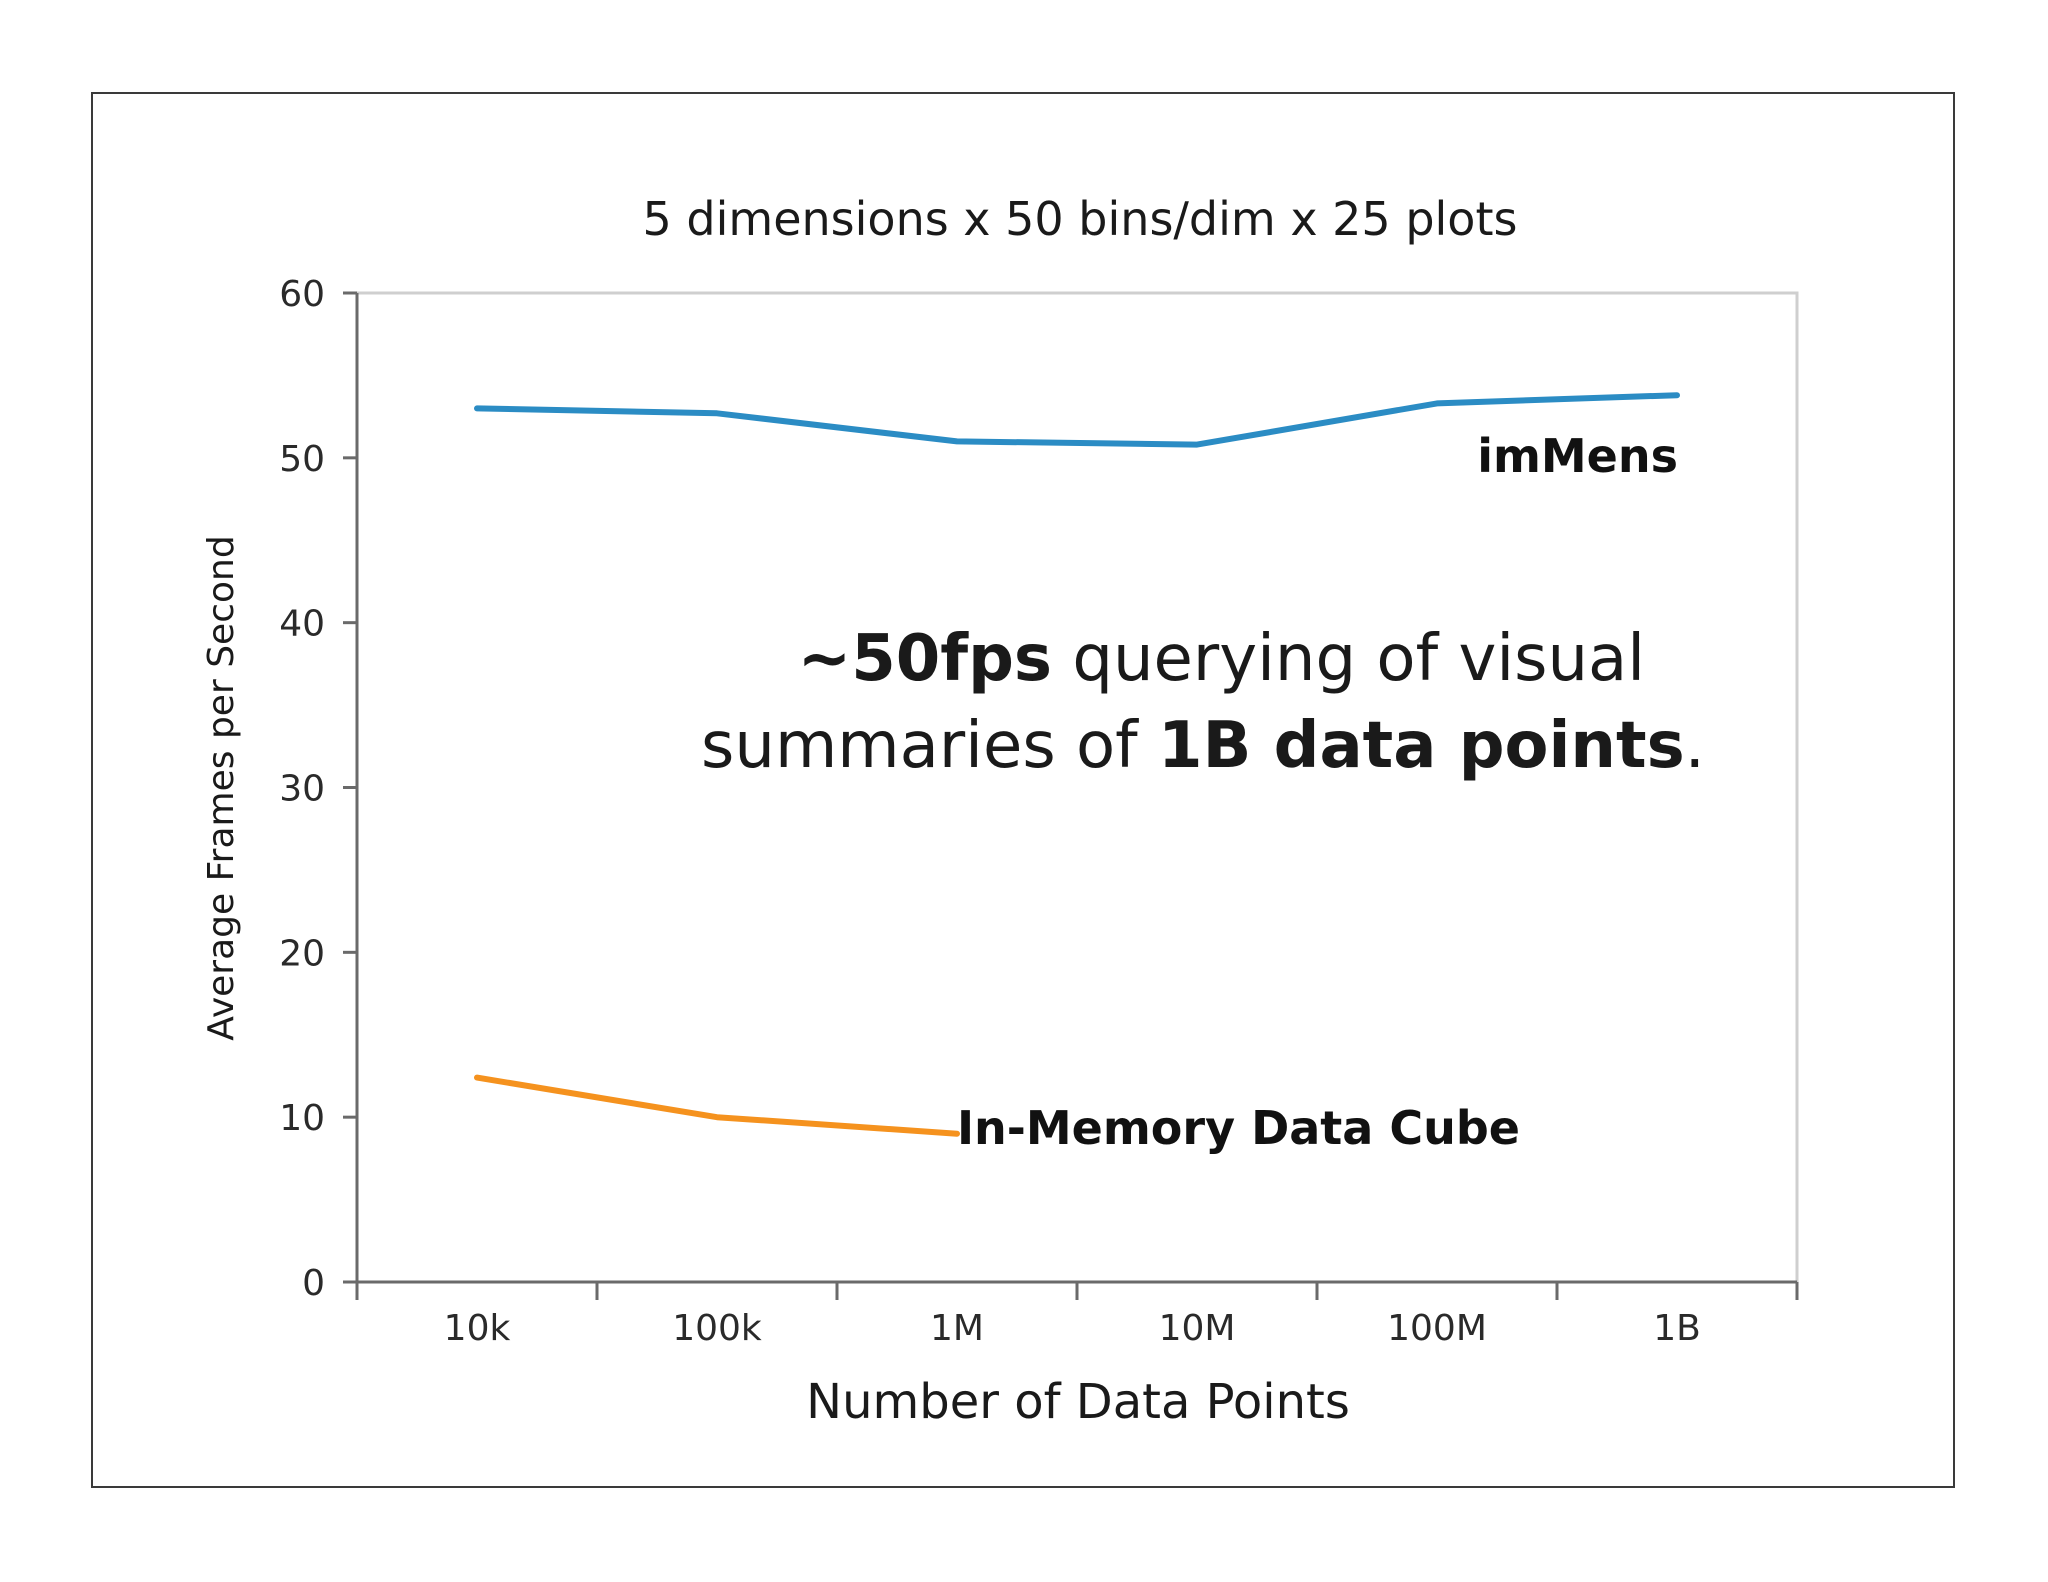  What do you see at coordinates (929, 746) in the screenshot?
I see `annotation-text-2: summaries of` at bounding box center [929, 746].